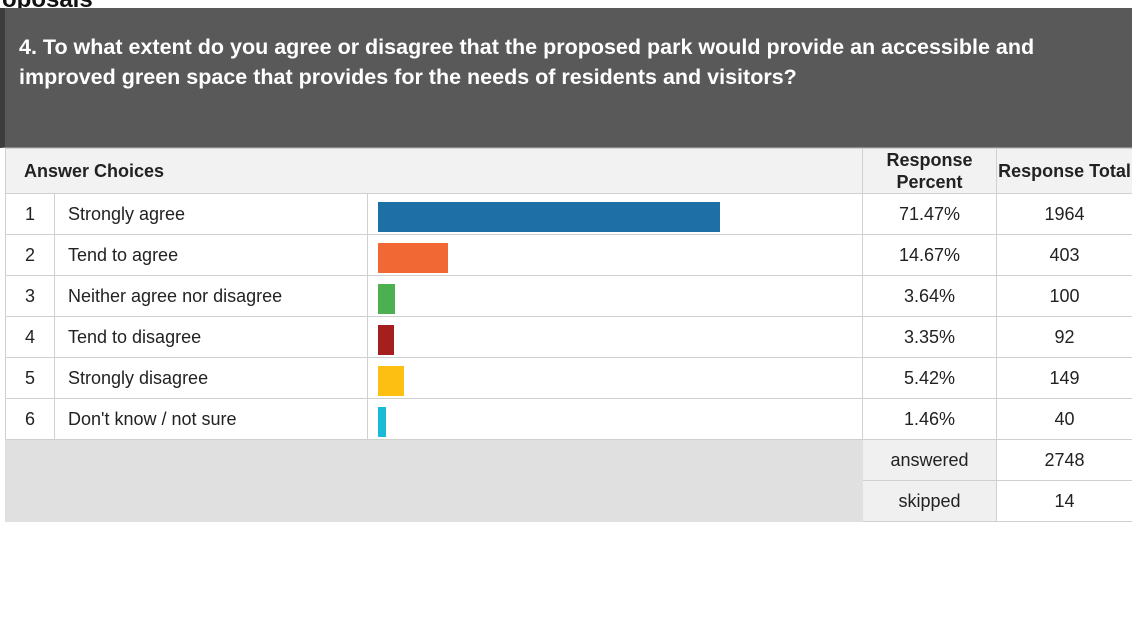 This screenshot has height=628, width=1132. What do you see at coordinates (211, 214) in the screenshot?
I see `category-label: Strongly agree` at bounding box center [211, 214].